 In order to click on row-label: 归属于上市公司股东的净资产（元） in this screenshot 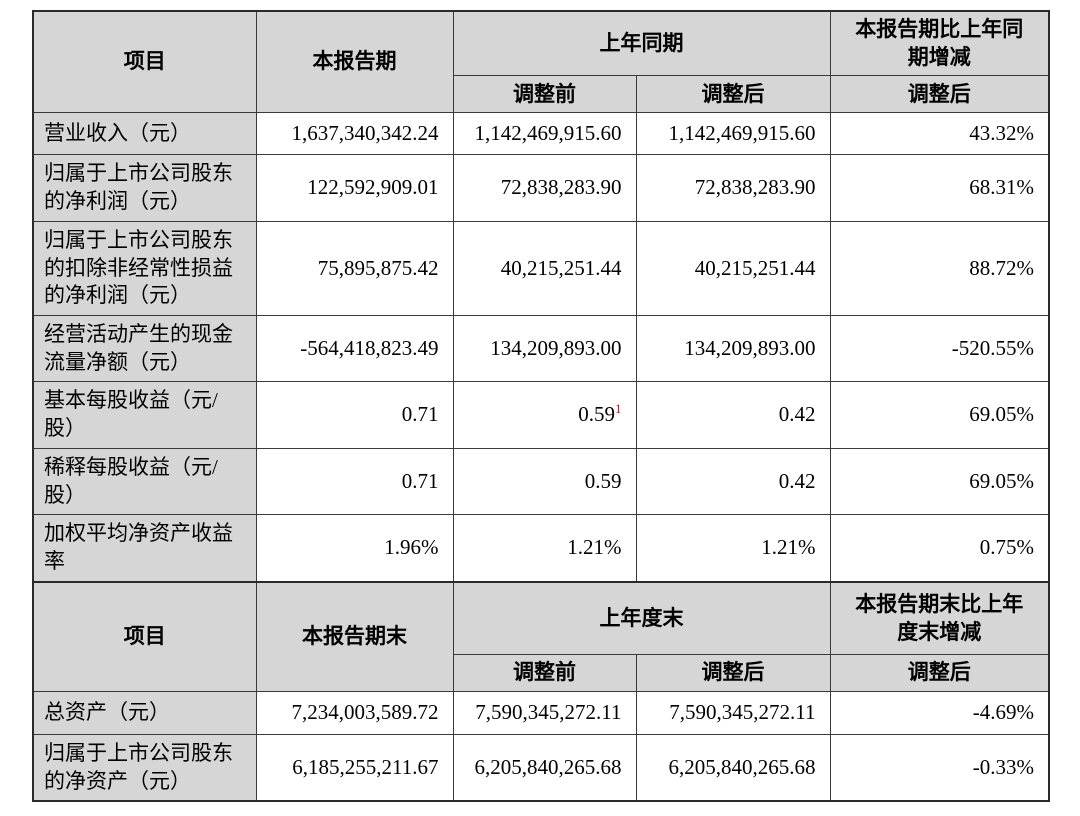, I will do `click(144, 768)`.